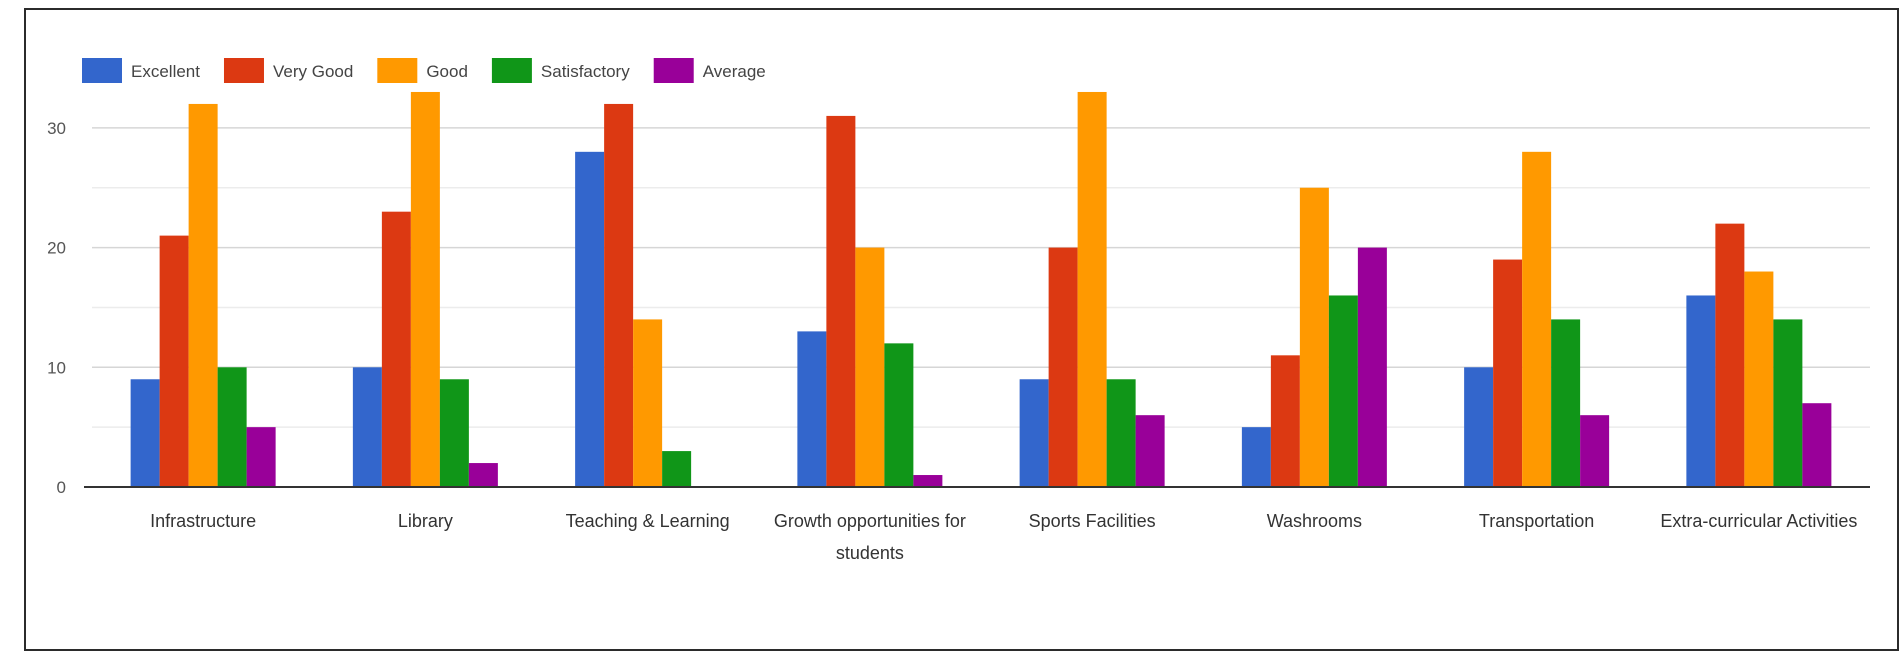 This screenshot has width=1903, height=655. Describe the element at coordinates (447, 71) in the screenshot. I see `legend-label: Good` at that location.